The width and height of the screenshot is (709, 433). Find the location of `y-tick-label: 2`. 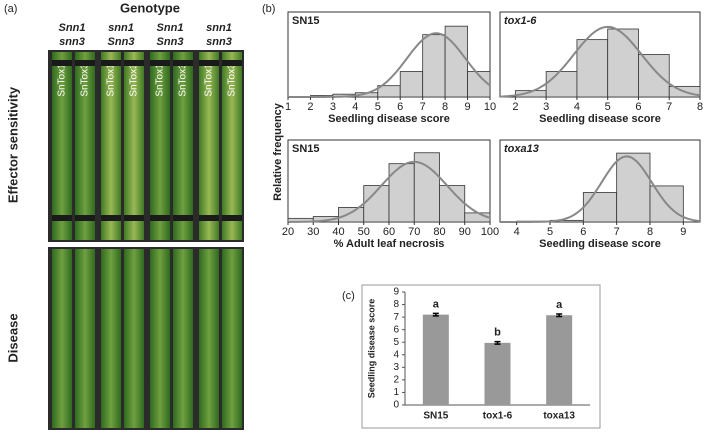

y-tick-label: 2 is located at coordinates (396, 380).